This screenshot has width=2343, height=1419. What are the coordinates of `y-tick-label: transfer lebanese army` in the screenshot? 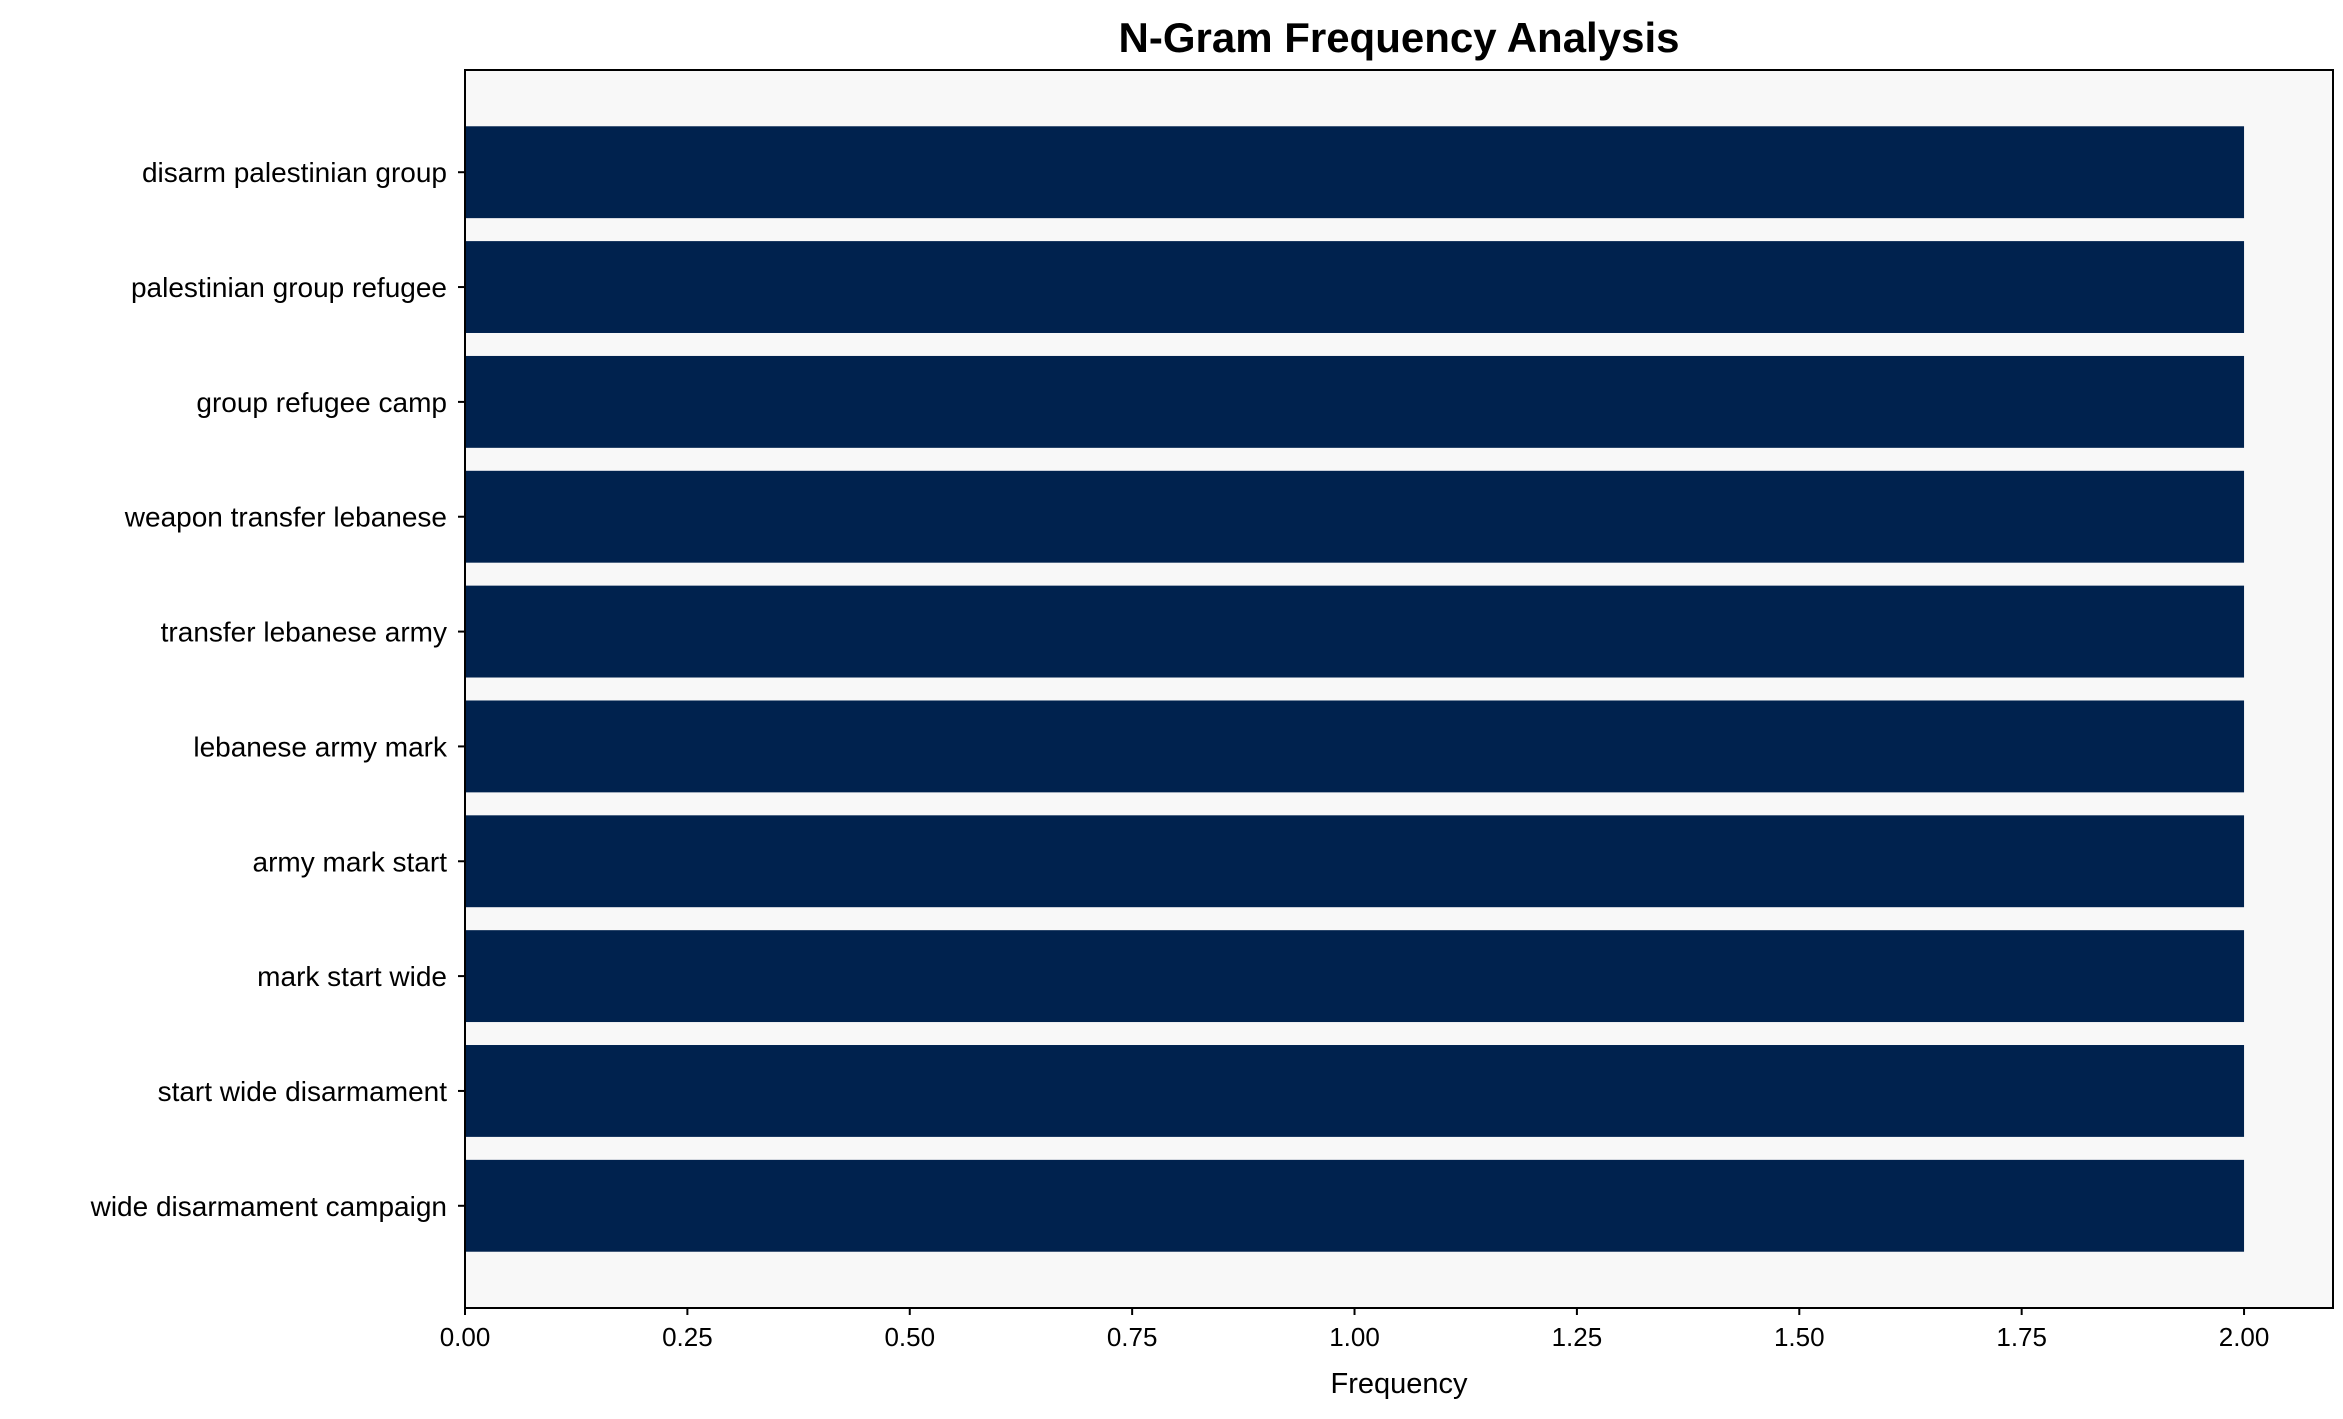 It's located at (304, 632).